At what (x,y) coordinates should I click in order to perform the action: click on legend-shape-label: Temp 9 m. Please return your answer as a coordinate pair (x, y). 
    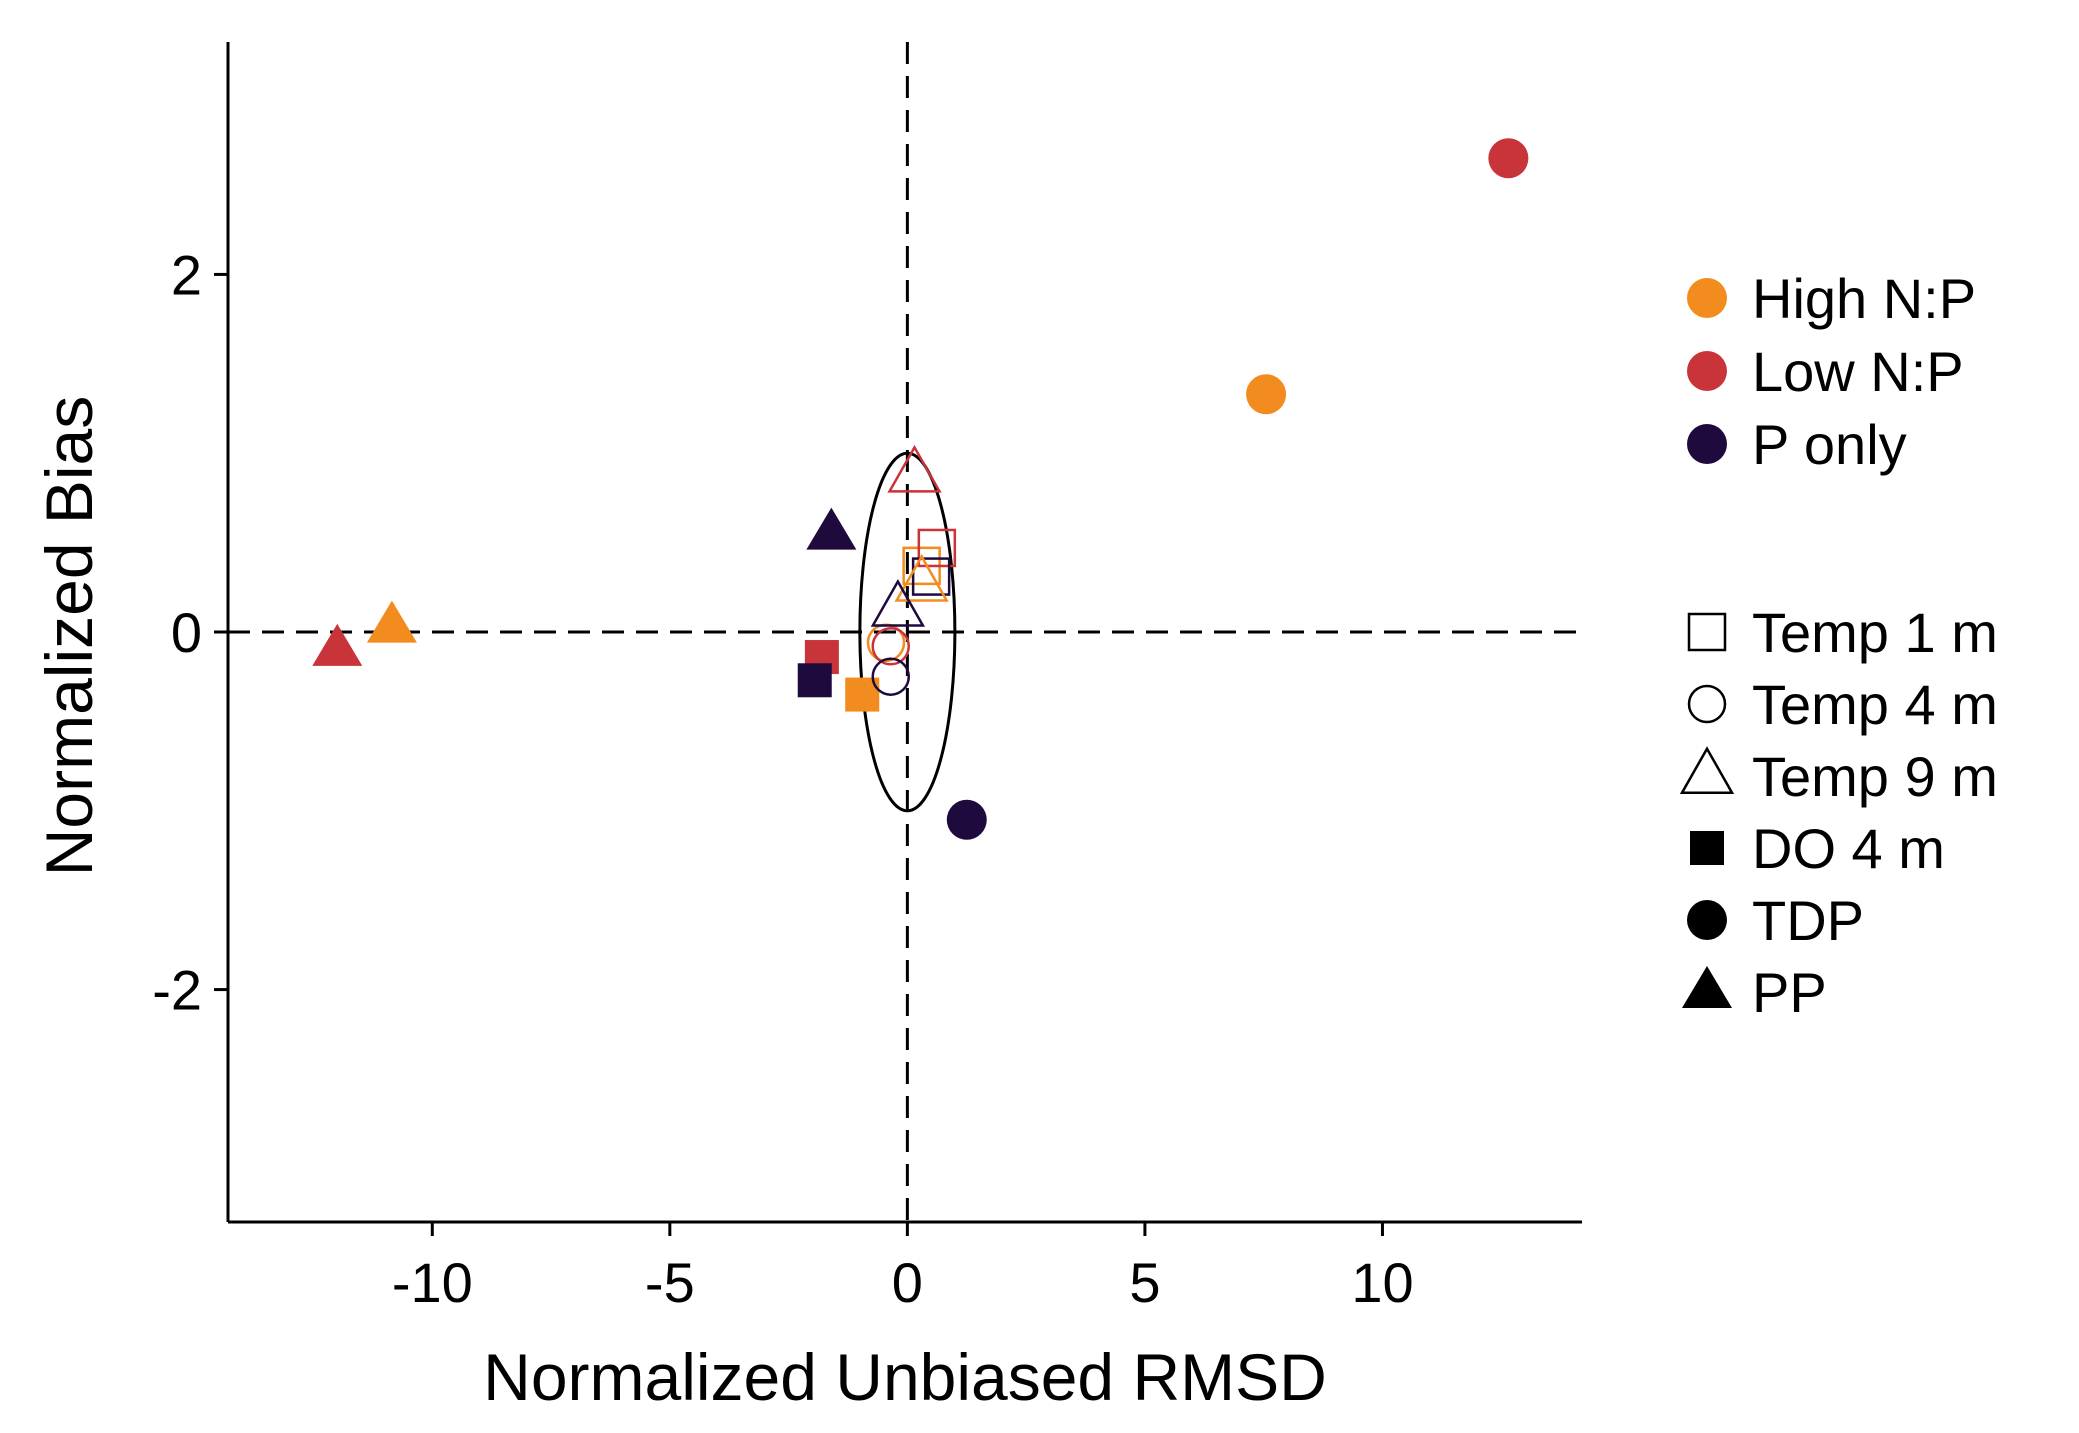
    Looking at the image, I should click on (1875, 776).